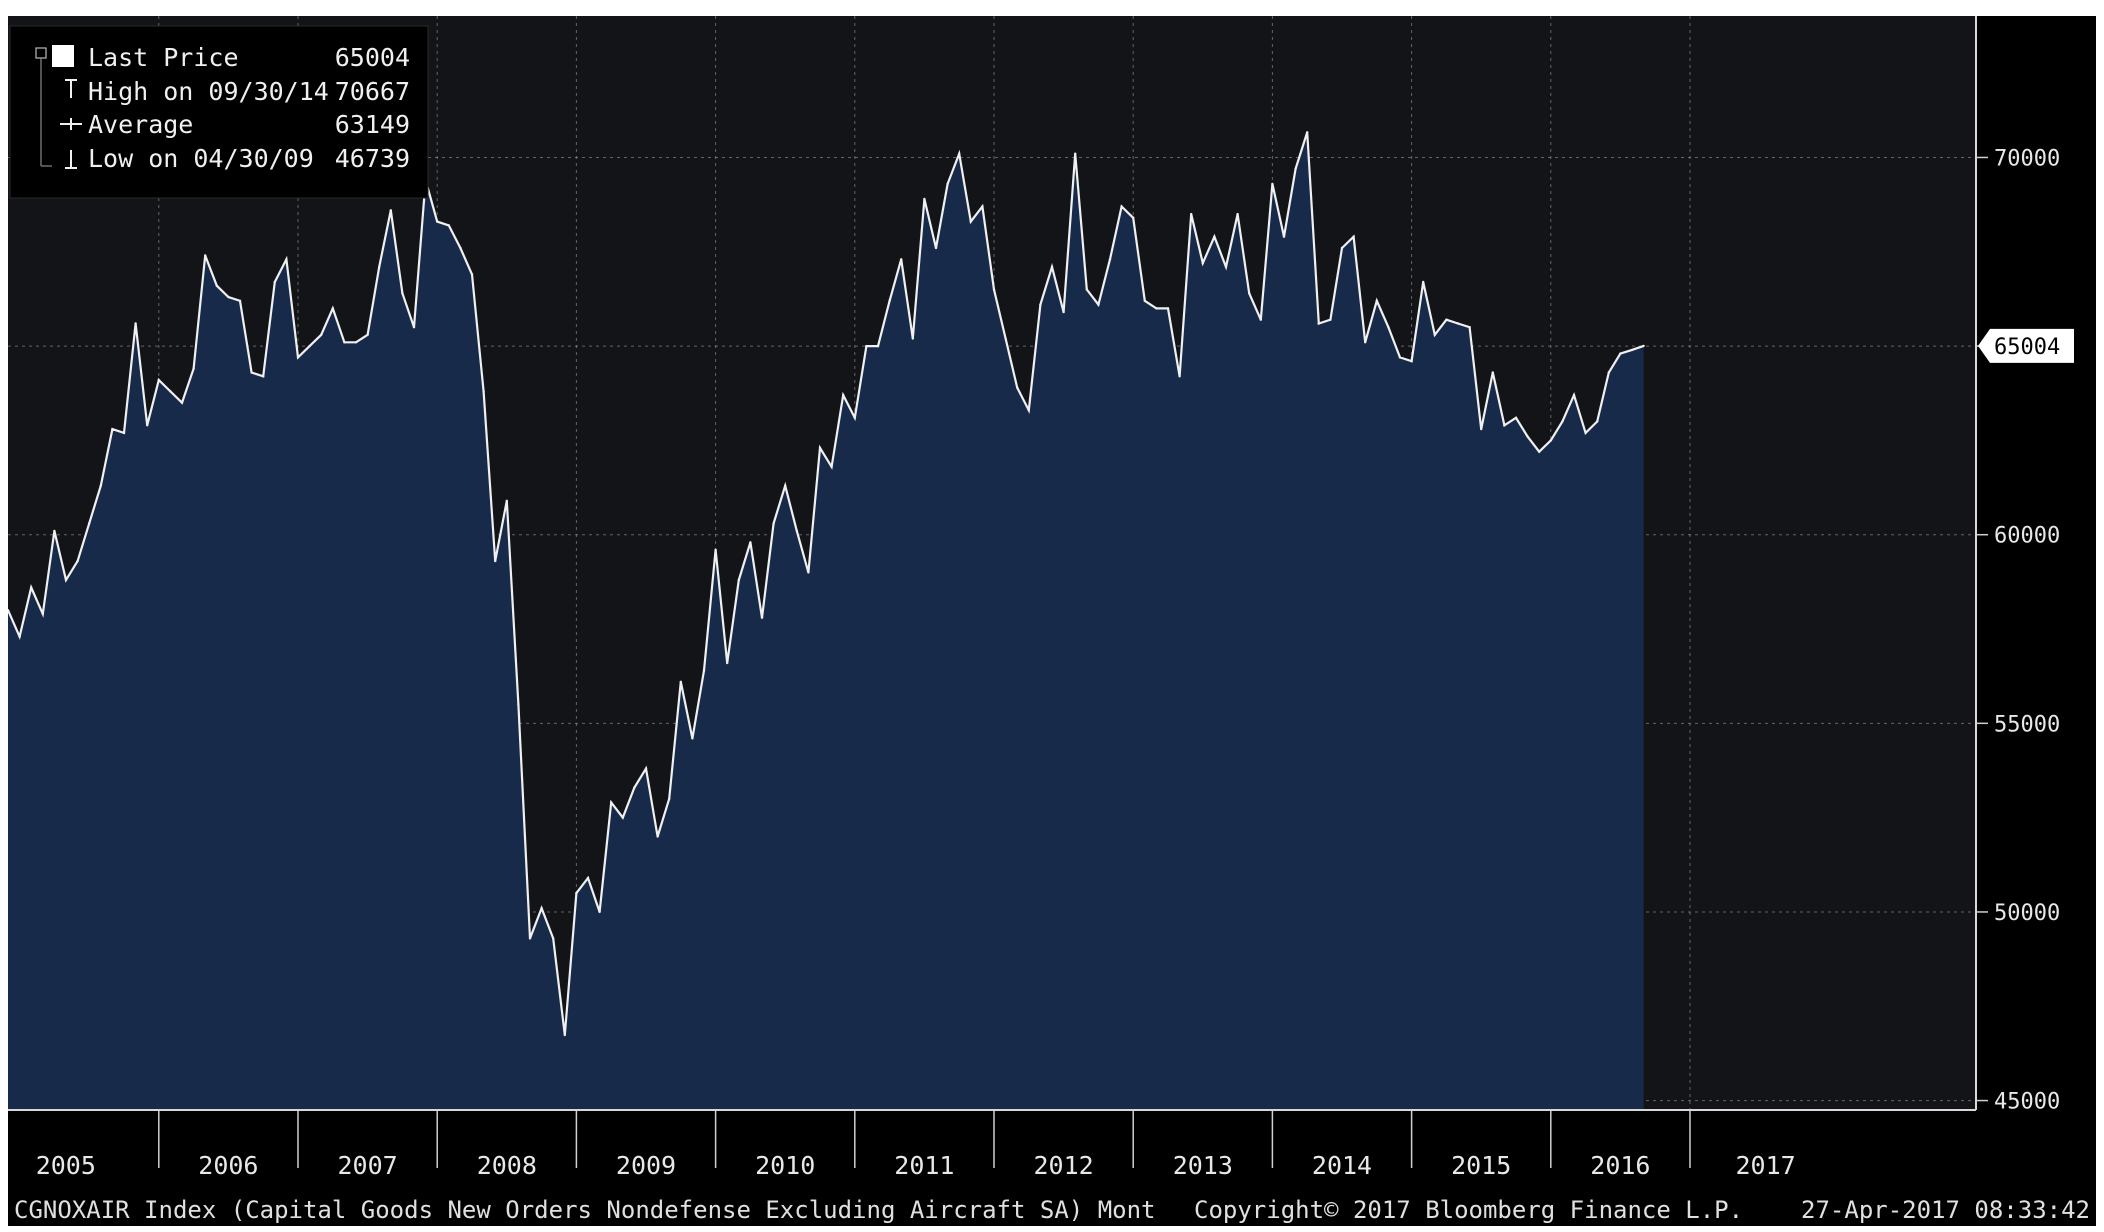 The height and width of the screenshot is (1232, 2104). Describe the element at coordinates (71, 159) in the screenshot. I see `low-marker-icon` at that location.